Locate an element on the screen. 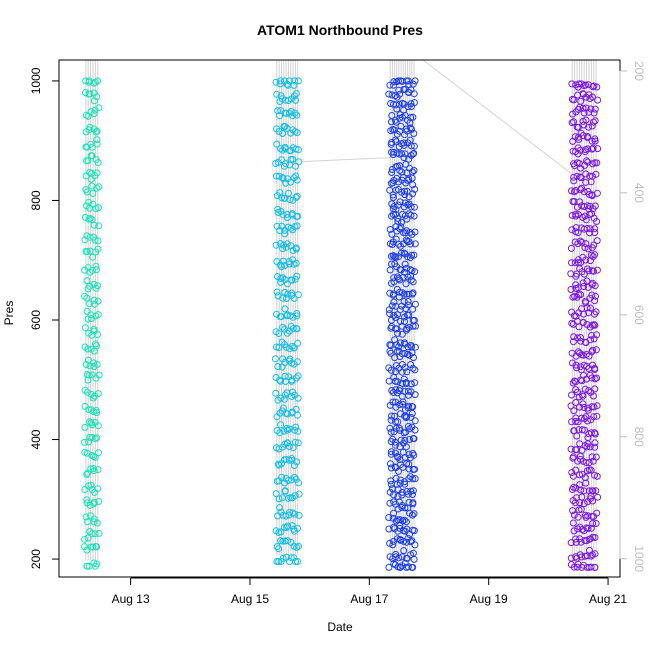 This screenshot has height=650, width=650. x-tick-label: Aug 15 is located at coordinates (250, 599).